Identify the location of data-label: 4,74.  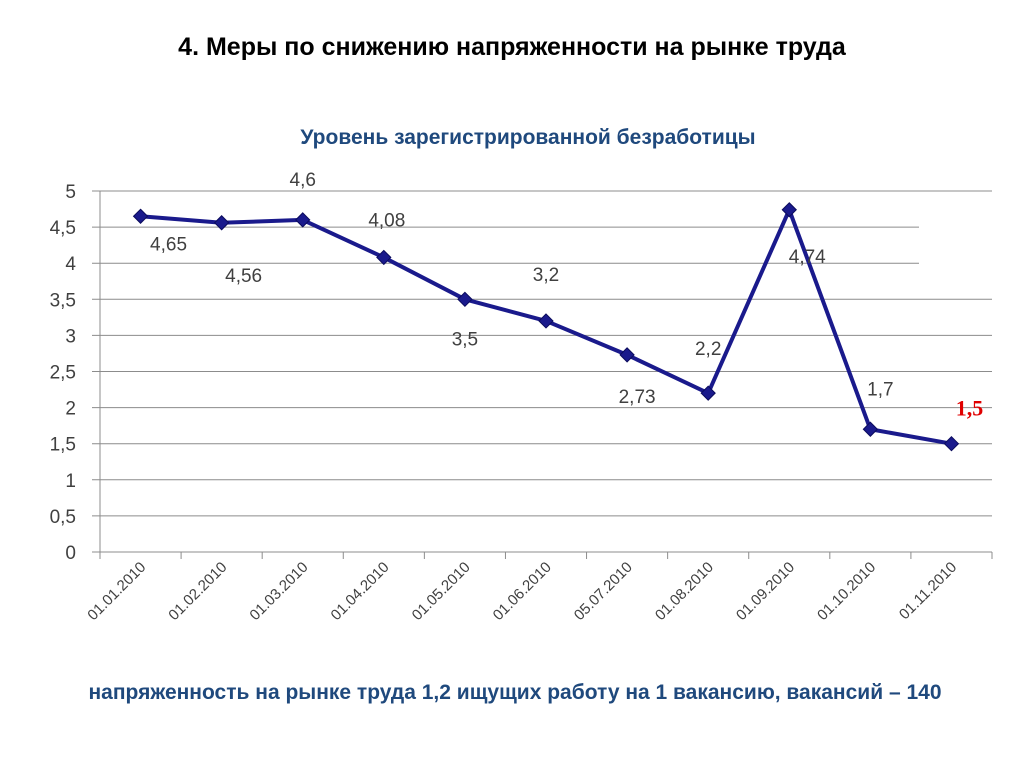
(807, 257).